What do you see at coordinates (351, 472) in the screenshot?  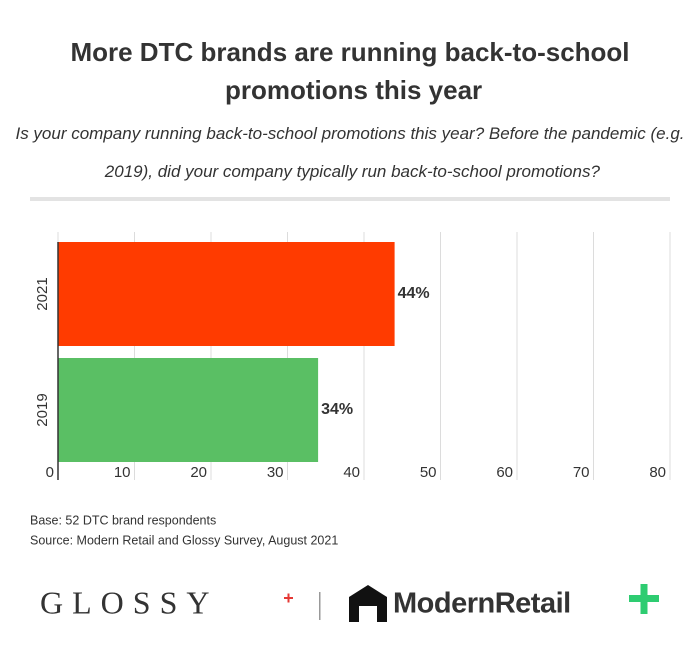 I see `x-tick-label: 40` at bounding box center [351, 472].